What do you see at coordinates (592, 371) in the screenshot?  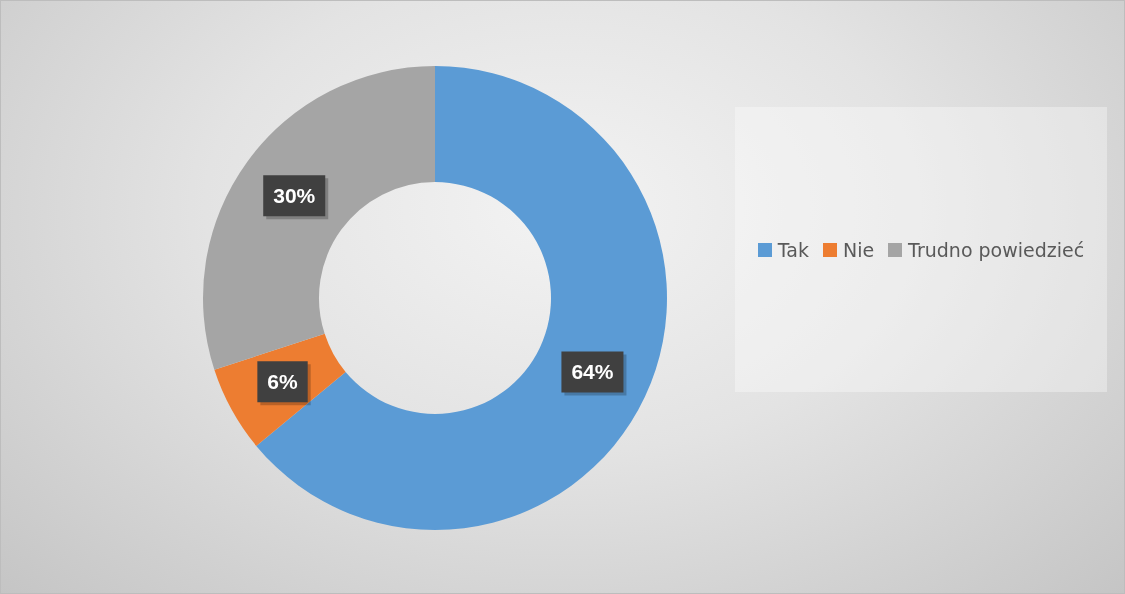 I see `data-label: 64%` at bounding box center [592, 371].